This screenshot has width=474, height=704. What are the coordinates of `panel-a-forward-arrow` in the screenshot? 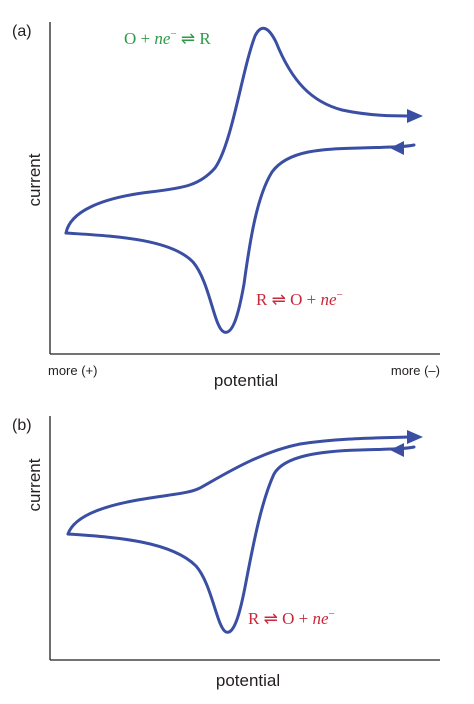 It's located at (415, 116).